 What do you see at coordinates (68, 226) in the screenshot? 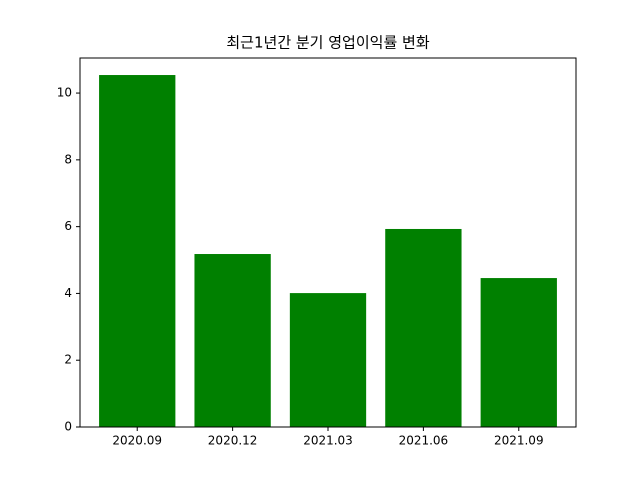
I see `y-tick-label: 6` at bounding box center [68, 226].